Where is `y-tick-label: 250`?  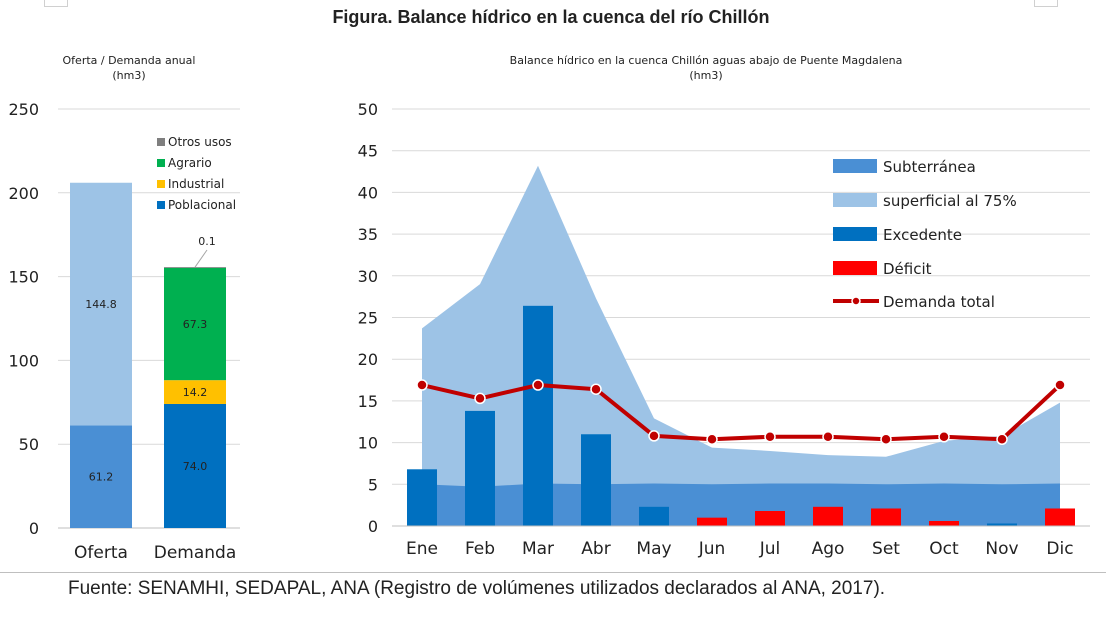
y-tick-label: 250 is located at coordinates (23, 109).